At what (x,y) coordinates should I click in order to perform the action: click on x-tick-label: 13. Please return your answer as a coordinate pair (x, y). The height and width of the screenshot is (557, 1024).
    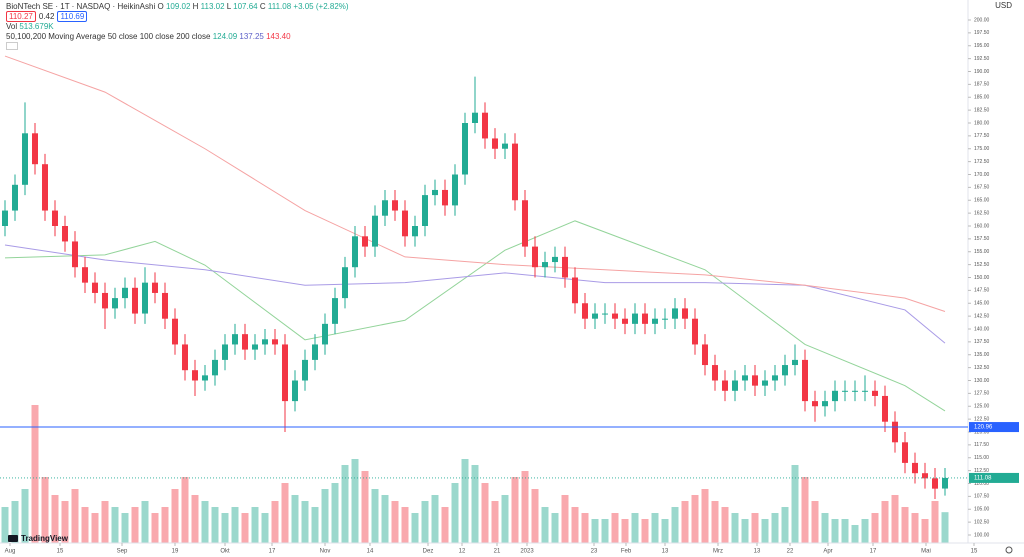
    Looking at the image, I should click on (665, 552).